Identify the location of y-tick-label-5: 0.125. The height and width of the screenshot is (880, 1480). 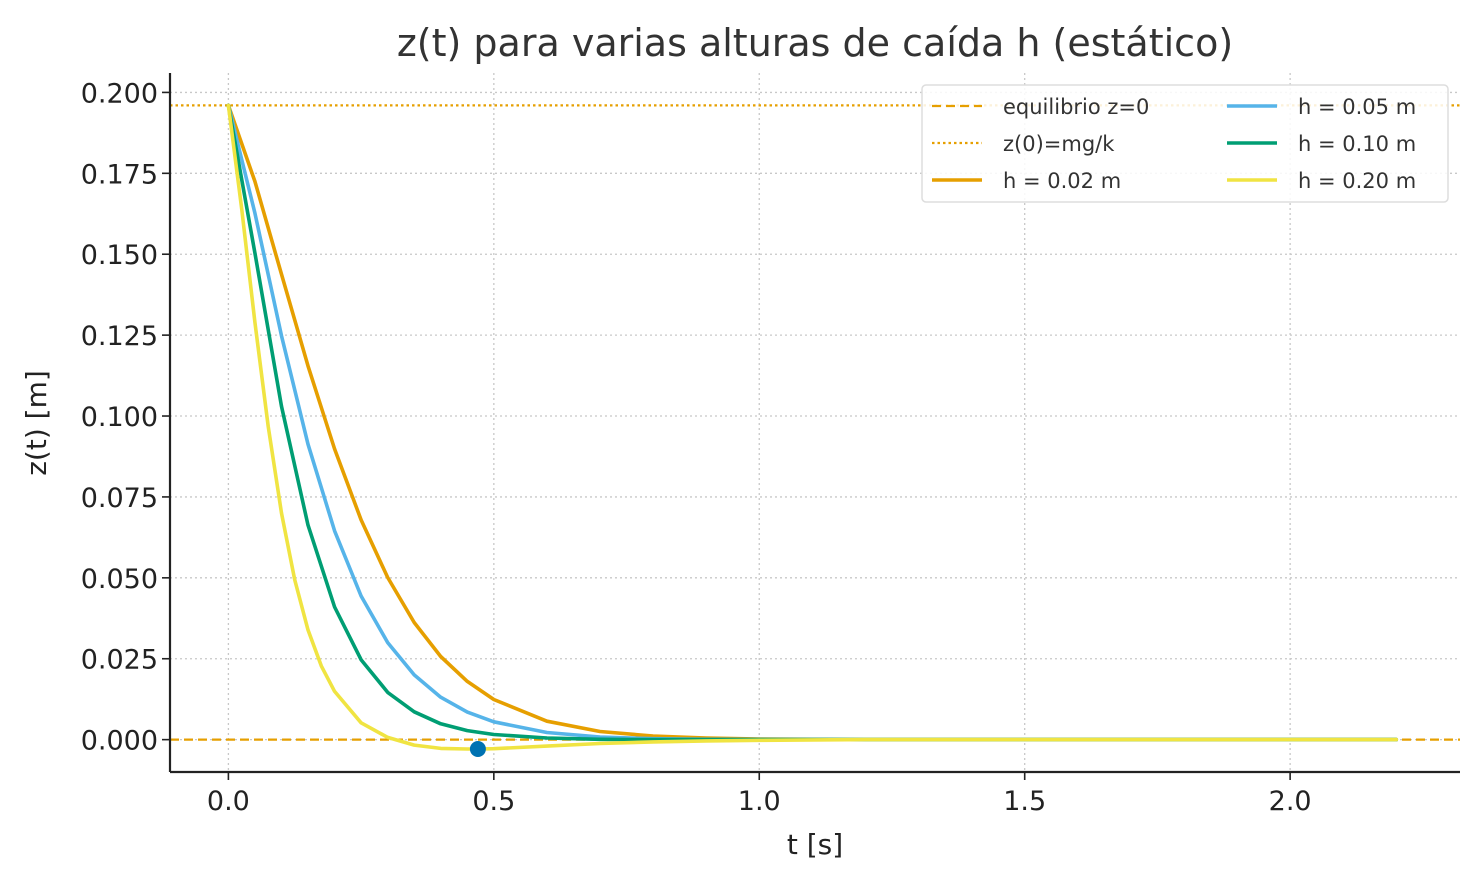
(119, 336).